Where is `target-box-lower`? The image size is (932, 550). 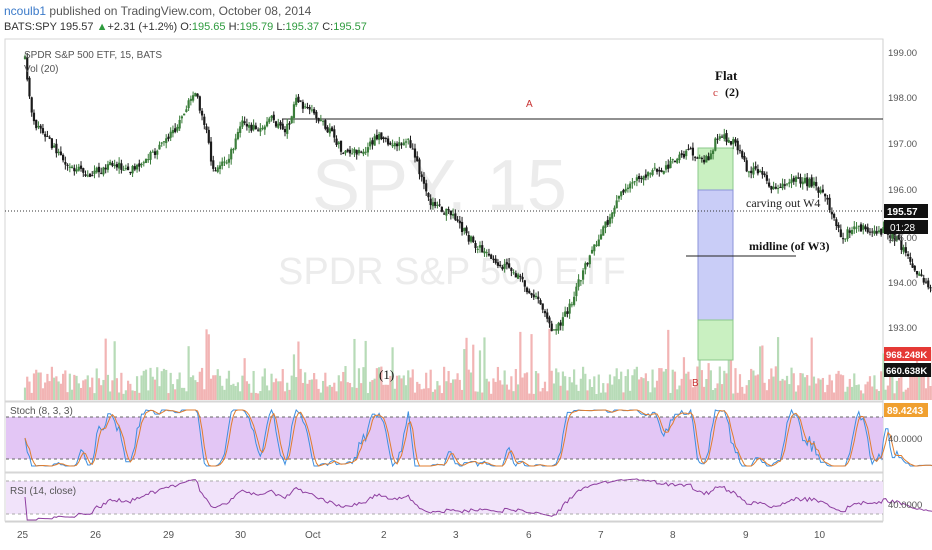
target-box-lower is located at coordinates (715, 340).